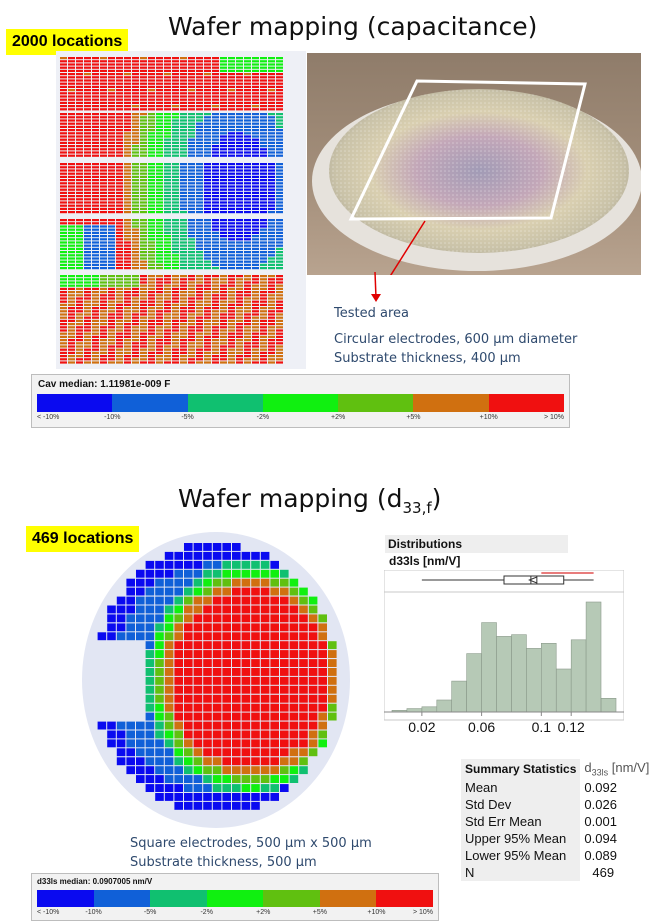 This screenshot has width=668, height=922. Describe the element at coordinates (600, 855) in the screenshot. I see `summary-row-value: 0.089` at that location.